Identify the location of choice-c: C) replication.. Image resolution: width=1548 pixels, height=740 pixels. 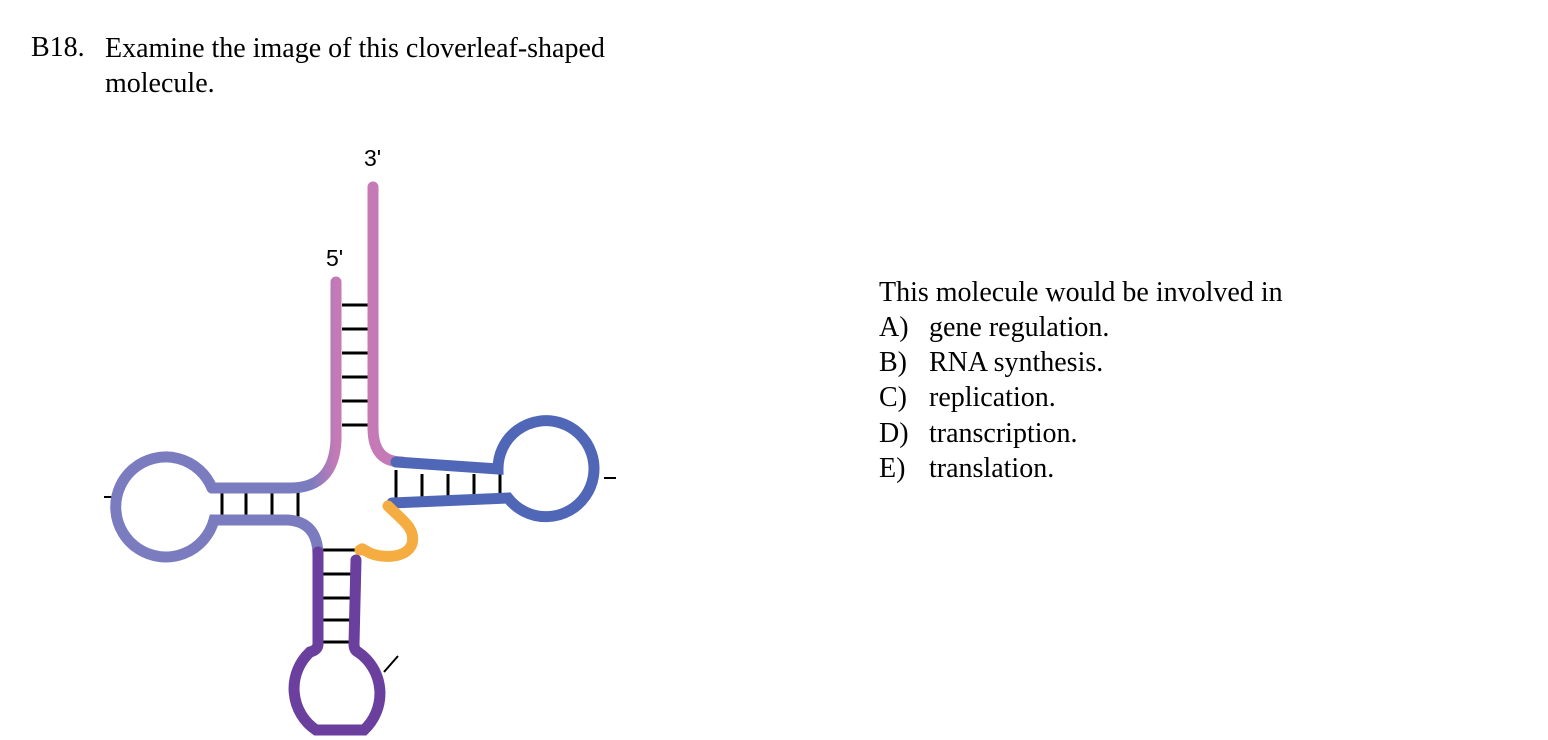
(994, 397).